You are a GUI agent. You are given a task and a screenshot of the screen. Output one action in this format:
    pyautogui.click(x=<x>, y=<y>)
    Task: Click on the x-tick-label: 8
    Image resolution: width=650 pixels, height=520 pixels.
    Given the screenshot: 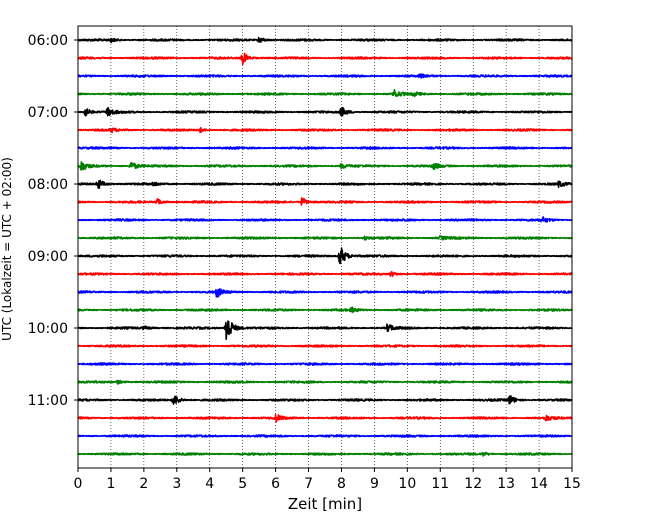 What is the action you would take?
    pyautogui.click(x=341, y=484)
    